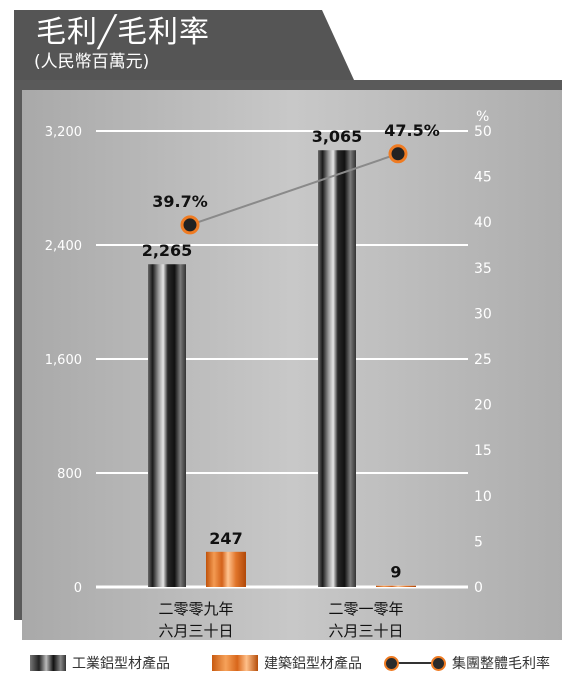  I want to click on right-tick-label: 50, so click(483, 132).